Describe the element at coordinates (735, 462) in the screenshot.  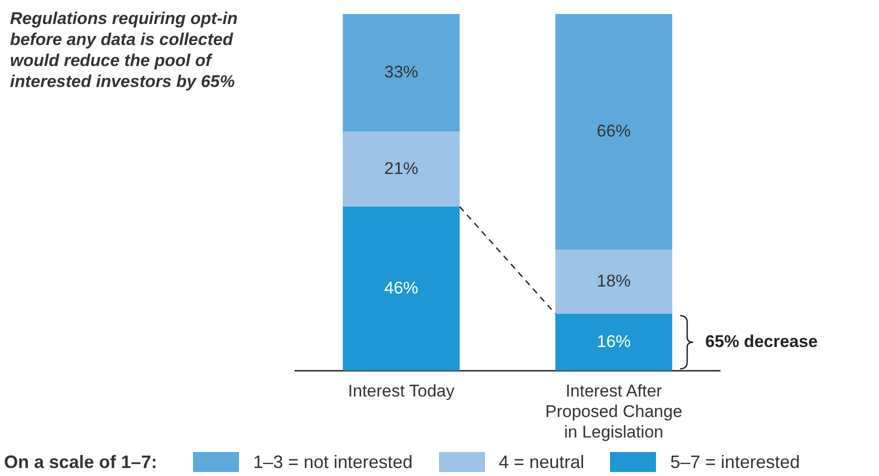
I see `legend-label: 5–7 = interested` at that location.